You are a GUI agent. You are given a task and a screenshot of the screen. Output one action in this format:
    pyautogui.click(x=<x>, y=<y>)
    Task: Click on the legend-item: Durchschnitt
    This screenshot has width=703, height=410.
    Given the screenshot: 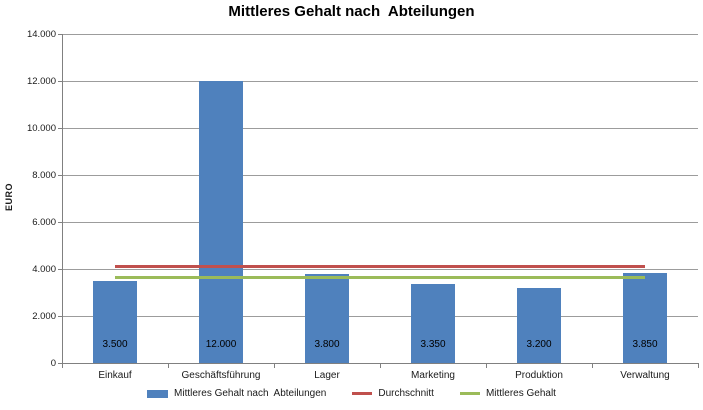 What is the action you would take?
    pyautogui.click(x=393, y=393)
    